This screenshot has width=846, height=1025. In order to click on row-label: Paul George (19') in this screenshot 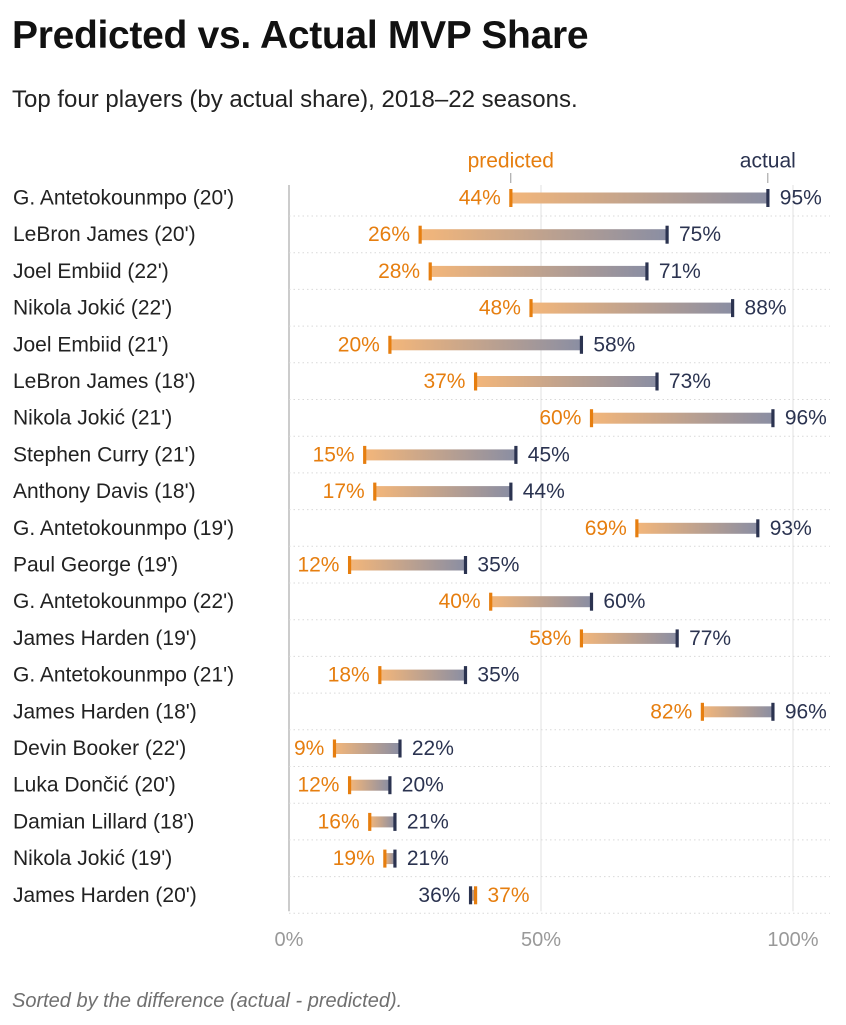, I will do `click(95, 565)`.